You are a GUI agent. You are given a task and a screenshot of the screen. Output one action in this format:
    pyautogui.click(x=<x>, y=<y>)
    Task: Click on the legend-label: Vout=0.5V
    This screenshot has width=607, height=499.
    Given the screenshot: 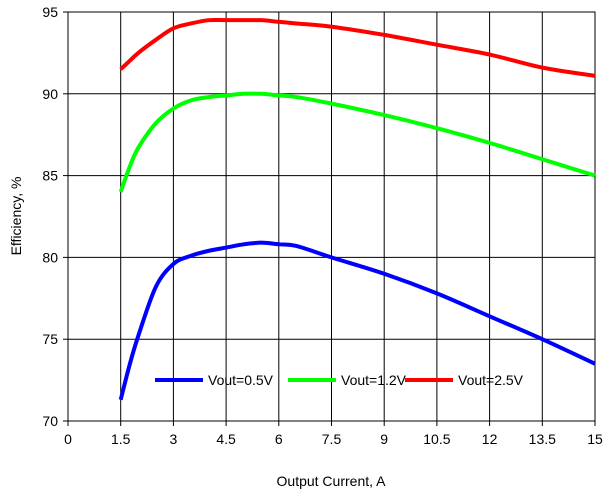 What is the action you would take?
    pyautogui.click(x=241, y=380)
    